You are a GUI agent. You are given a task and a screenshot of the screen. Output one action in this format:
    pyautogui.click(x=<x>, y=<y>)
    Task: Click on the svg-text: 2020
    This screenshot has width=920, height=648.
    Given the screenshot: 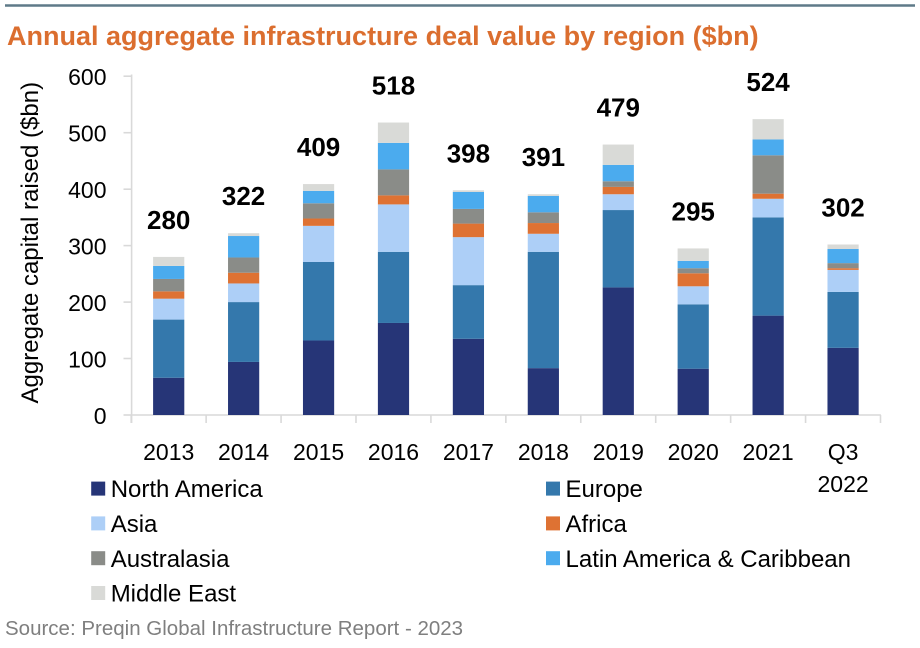 What is the action you would take?
    pyautogui.click(x=693, y=452)
    